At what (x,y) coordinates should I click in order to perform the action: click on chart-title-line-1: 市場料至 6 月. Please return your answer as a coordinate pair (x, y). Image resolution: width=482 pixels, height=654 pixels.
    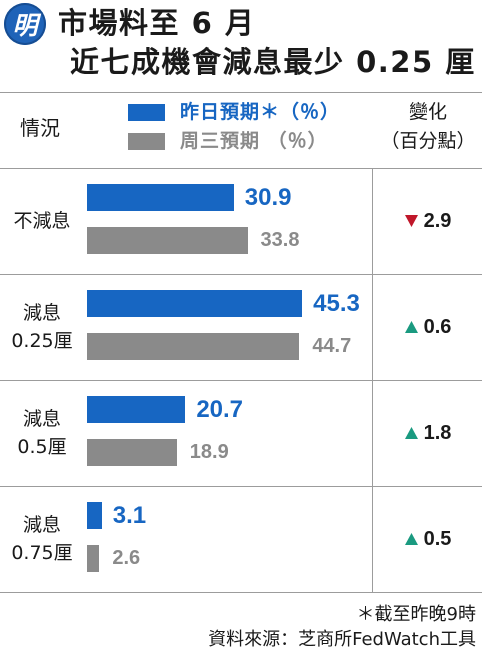
    Looking at the image, I should click on (157, 23).